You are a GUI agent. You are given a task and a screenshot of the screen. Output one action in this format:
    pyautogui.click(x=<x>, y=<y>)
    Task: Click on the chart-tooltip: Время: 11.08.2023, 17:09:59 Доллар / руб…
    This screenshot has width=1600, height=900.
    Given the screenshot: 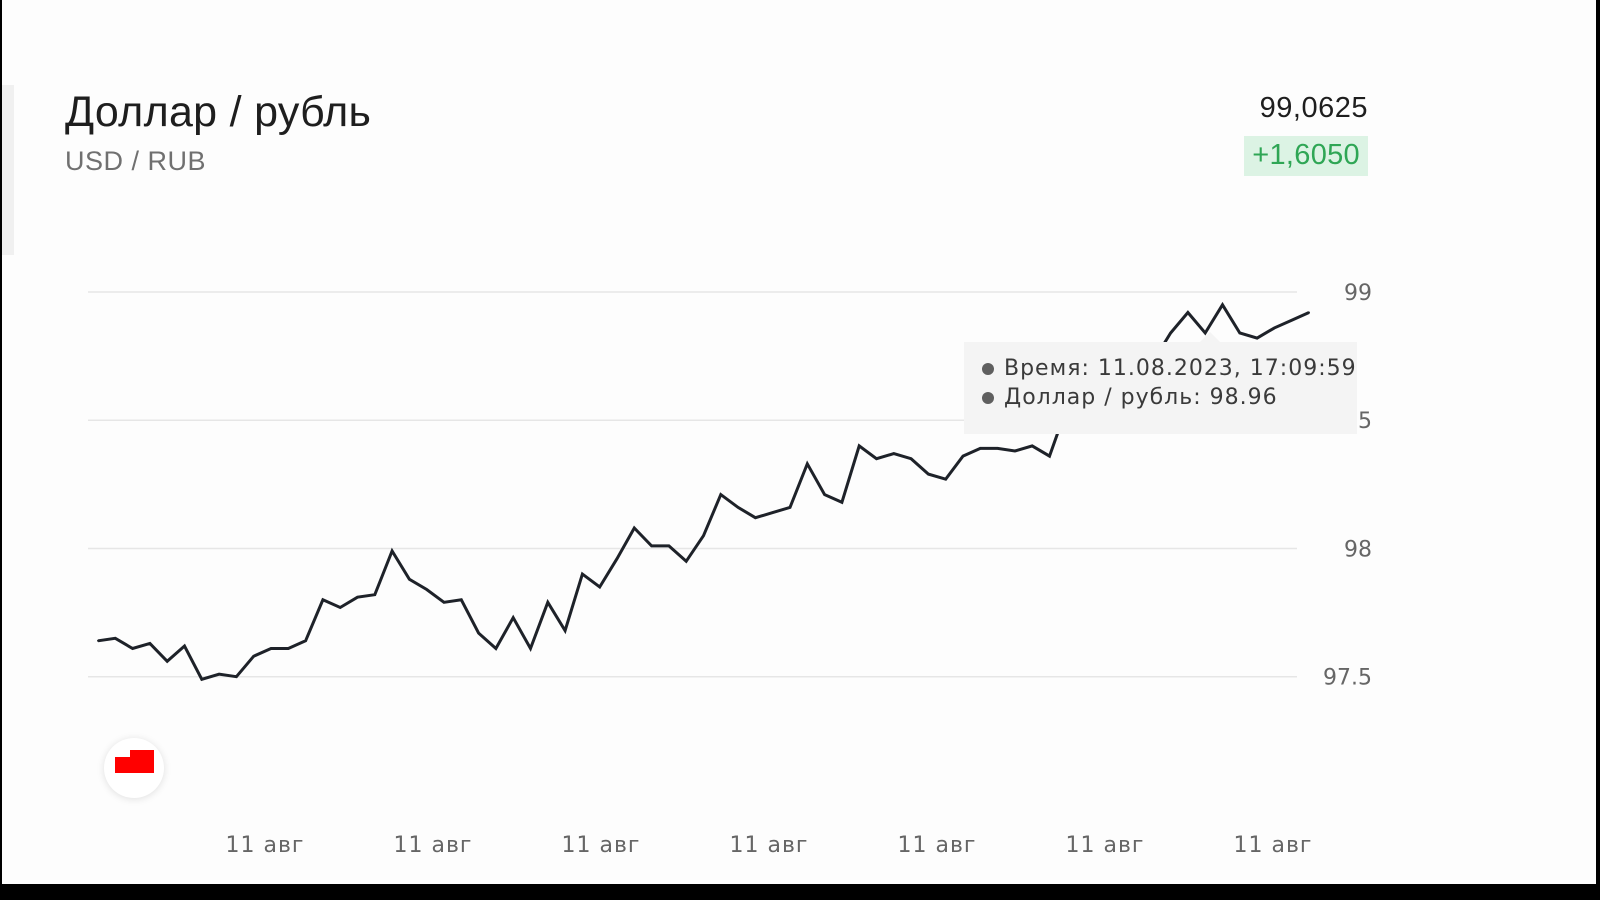 What is the action you would take?
    pyautogui.click(x=1160, y=383)
    